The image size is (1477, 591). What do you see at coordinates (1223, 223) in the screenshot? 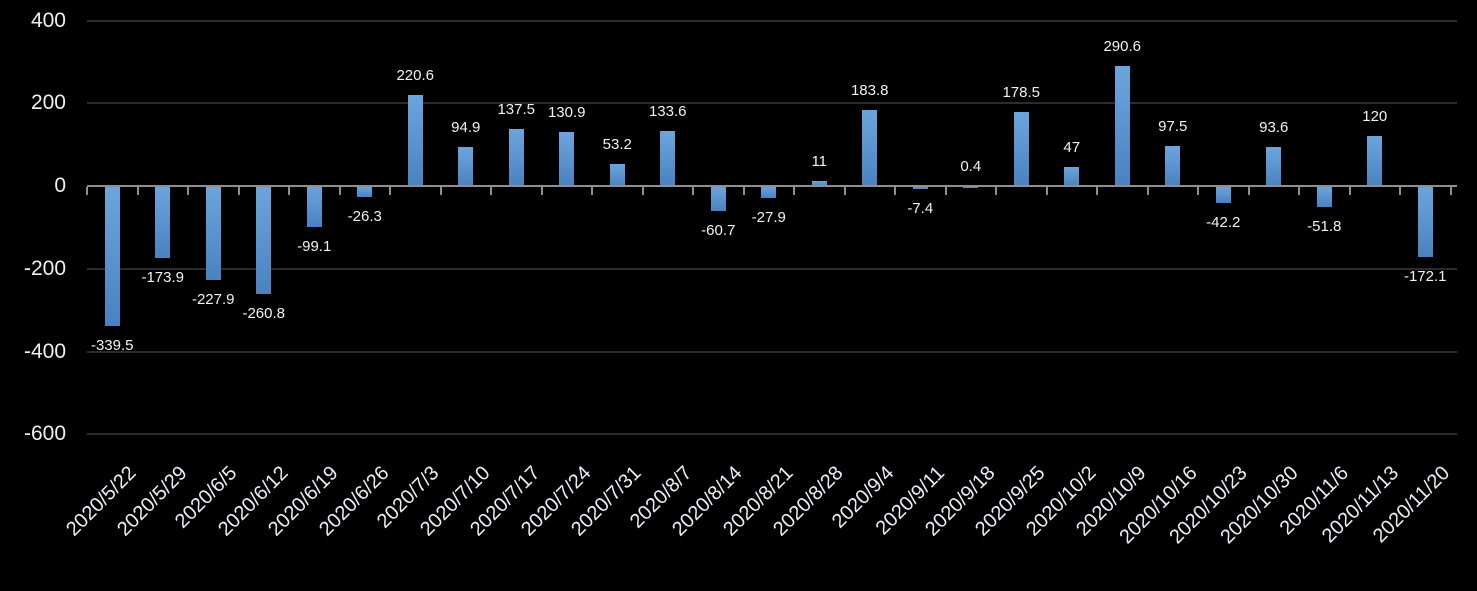
I see `bar-value-label: -42.2` at bounding box center [1223, 223].